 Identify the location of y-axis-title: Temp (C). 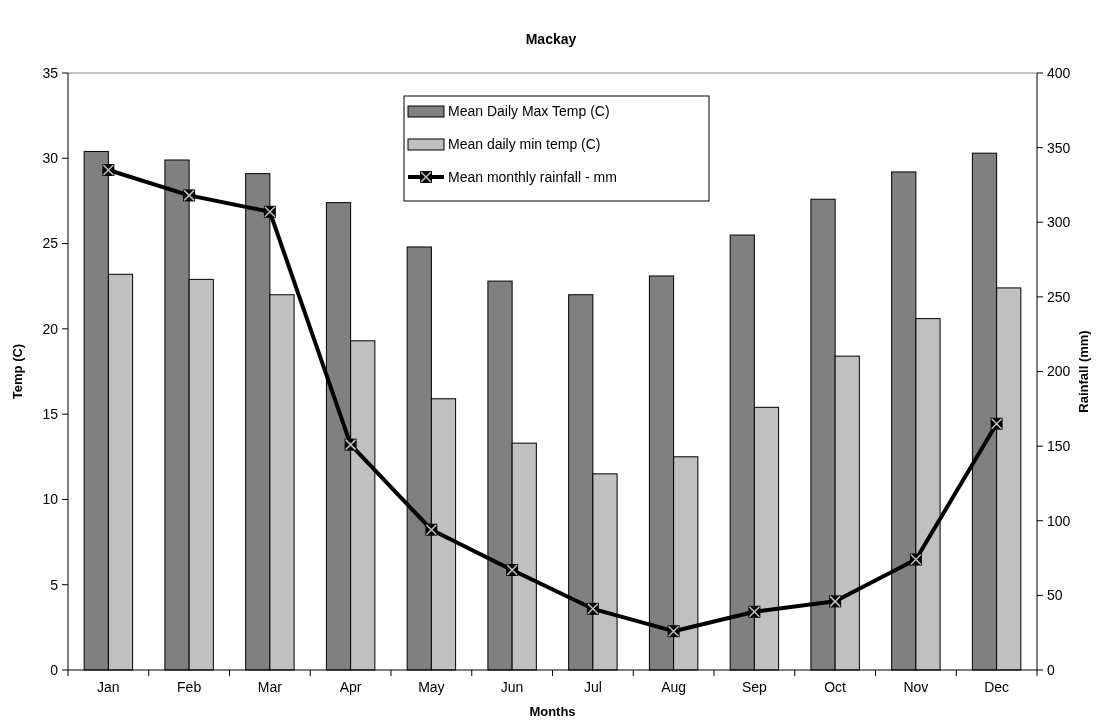
(17, 371).